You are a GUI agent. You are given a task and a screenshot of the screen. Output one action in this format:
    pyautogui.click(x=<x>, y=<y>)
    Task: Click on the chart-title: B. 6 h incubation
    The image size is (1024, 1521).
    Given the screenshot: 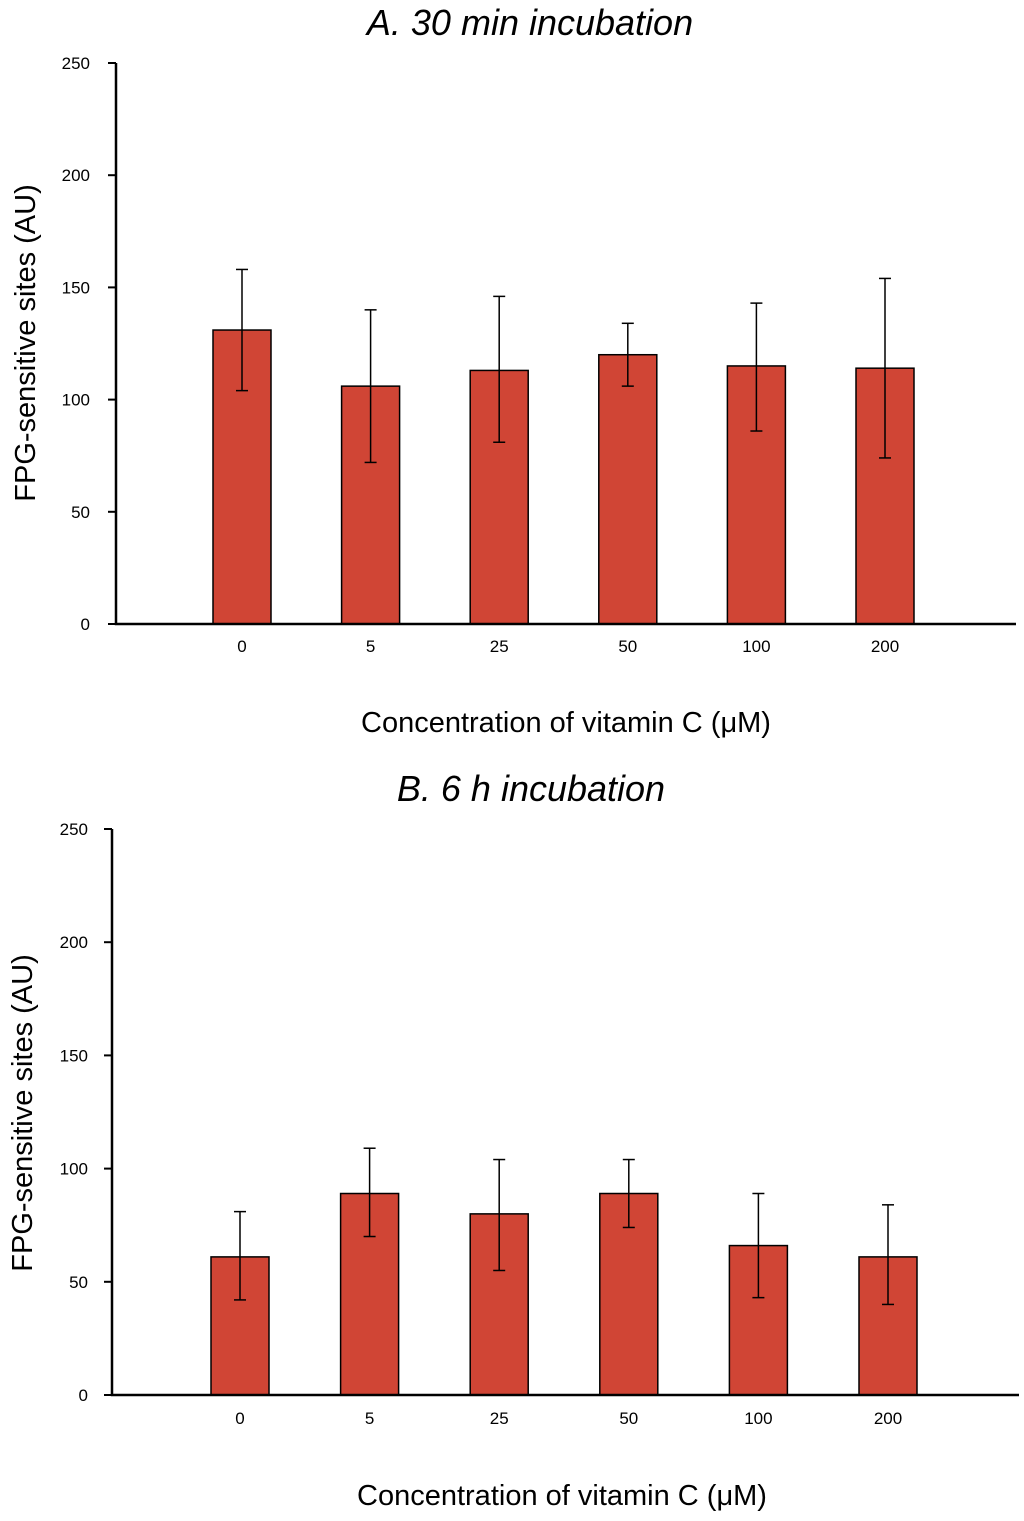 What is the action you would take?
    pyautogui.click(x=531, y=788)
    